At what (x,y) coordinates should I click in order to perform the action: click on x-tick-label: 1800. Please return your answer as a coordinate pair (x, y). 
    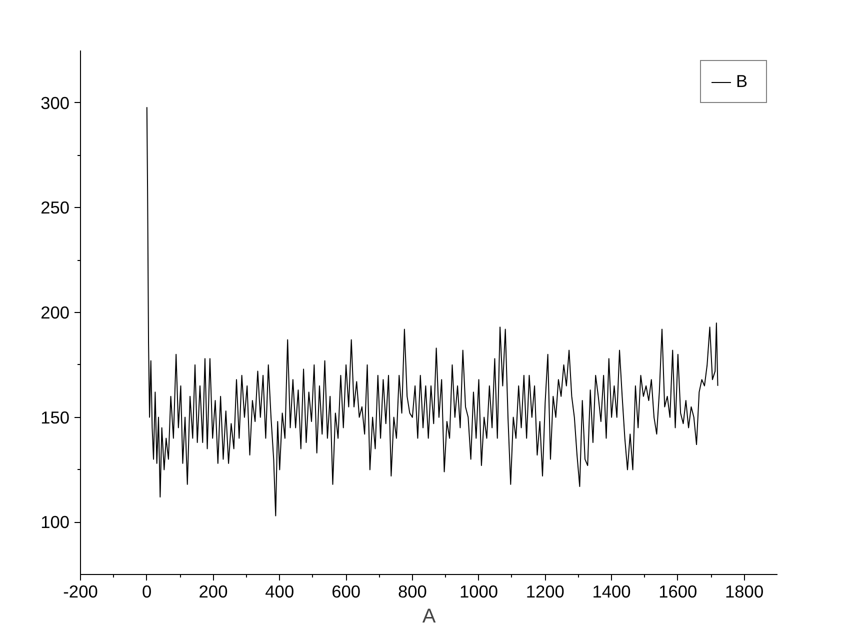
    Looking at the image, I should click on (744, 592).